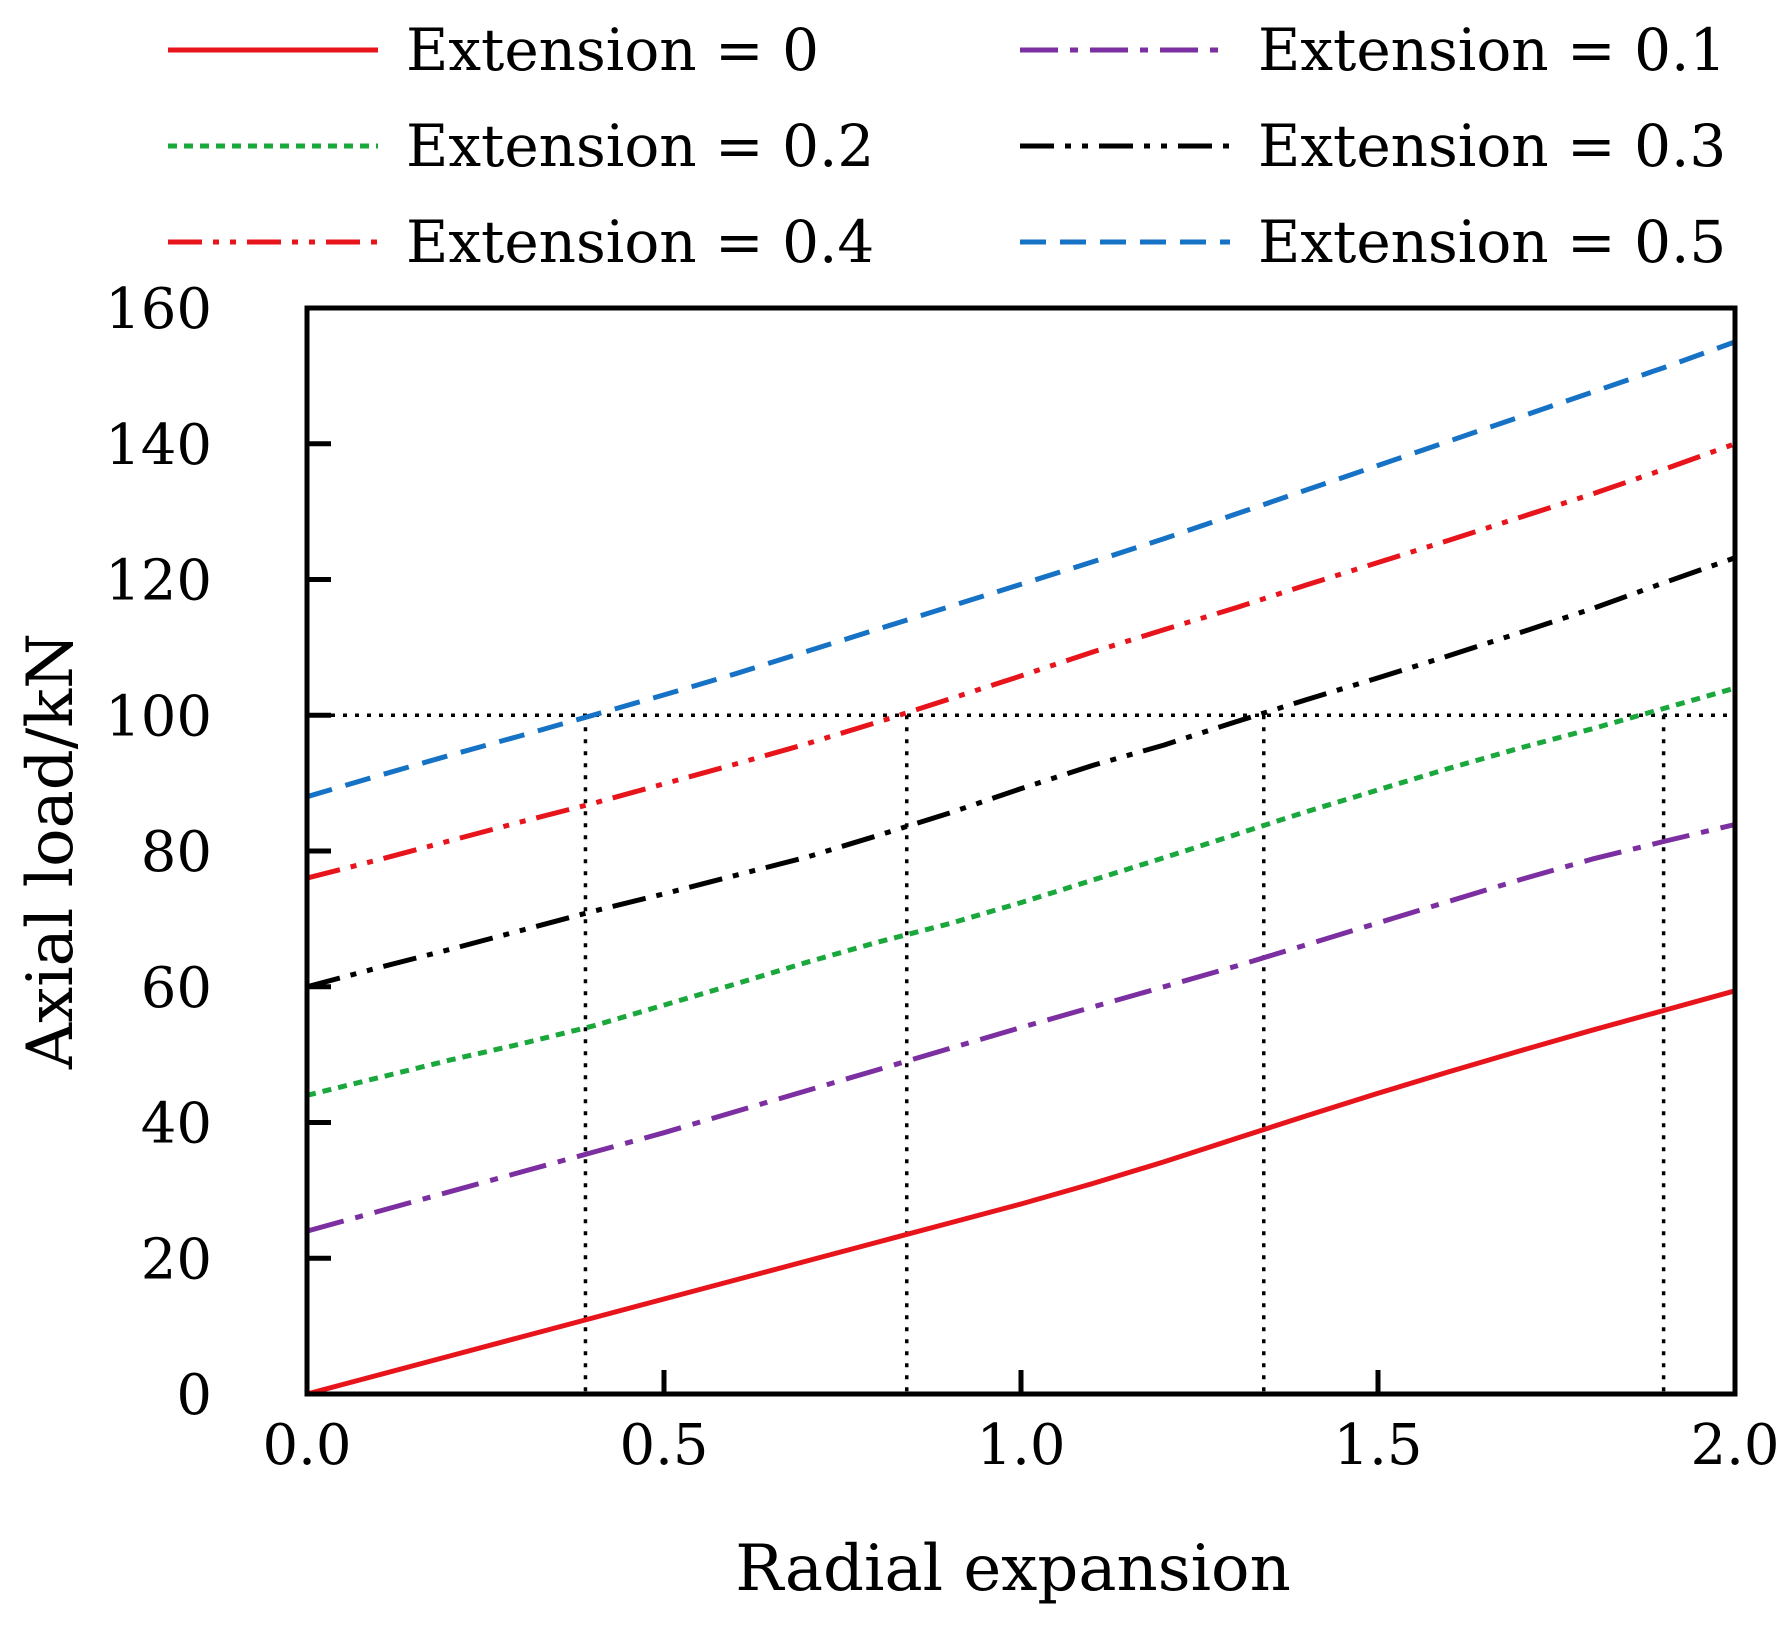  What do you see at coordinates (663, 1445) in the screenshot?
I see `x-tick-label: 0.5` at bounding box center [663, 1445].